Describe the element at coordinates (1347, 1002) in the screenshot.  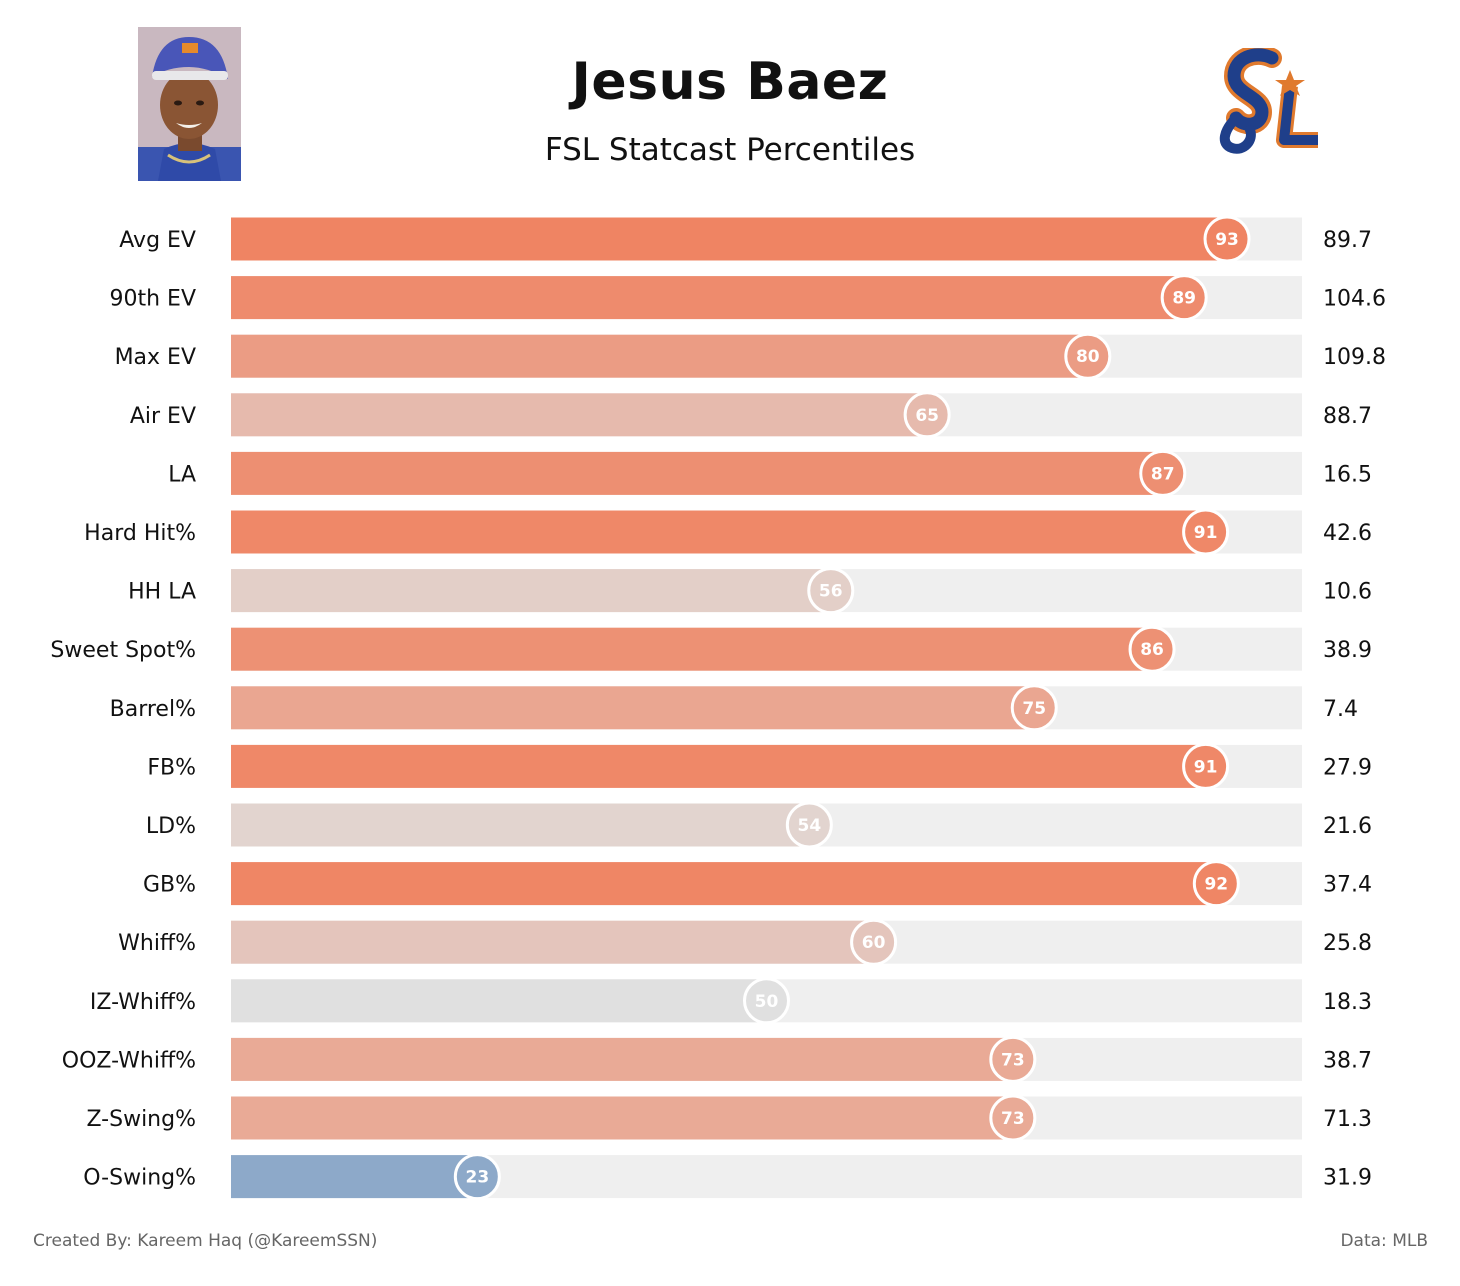
I see `stat-value: 18.3` at that location.